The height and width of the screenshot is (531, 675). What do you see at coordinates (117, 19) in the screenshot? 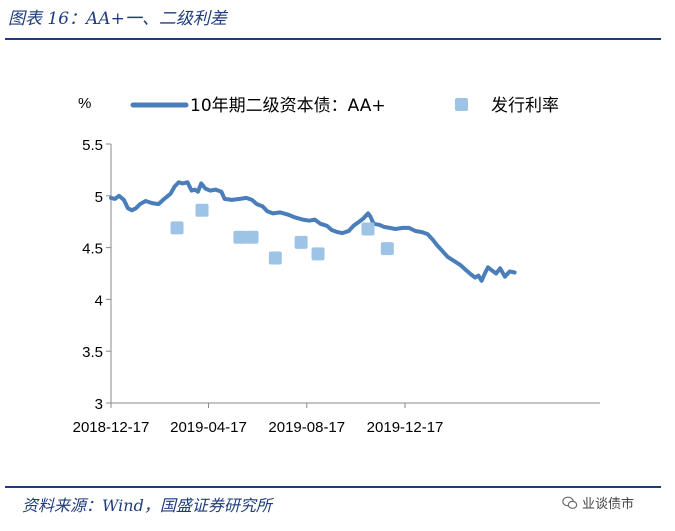
I see `figure-title: 图表 16：AA+一、二级利差` at bounding box center [117, 19].